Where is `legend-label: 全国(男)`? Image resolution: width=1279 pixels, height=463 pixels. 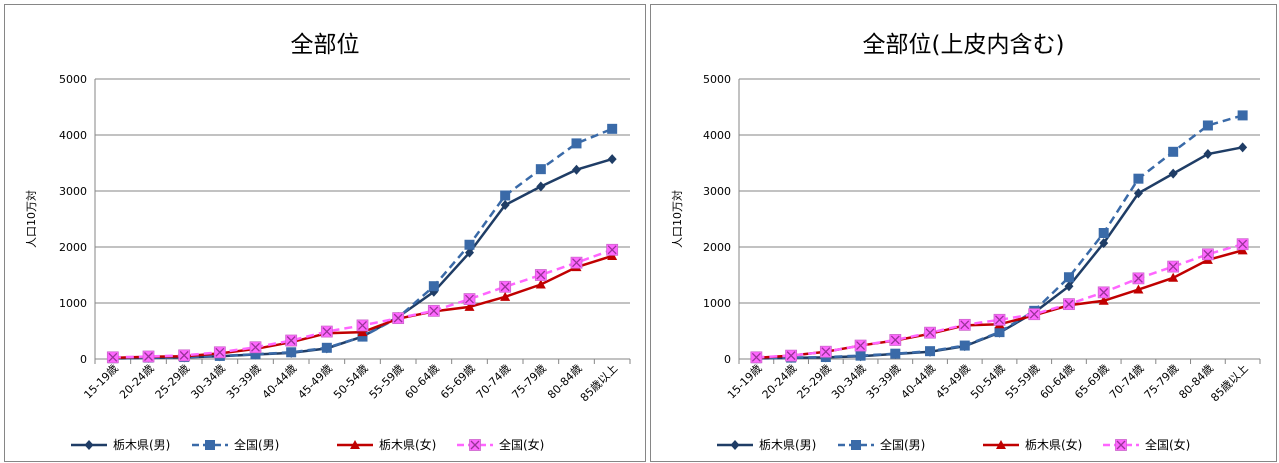 legend-label: 全国(男) is located at coordinates (902, 444).